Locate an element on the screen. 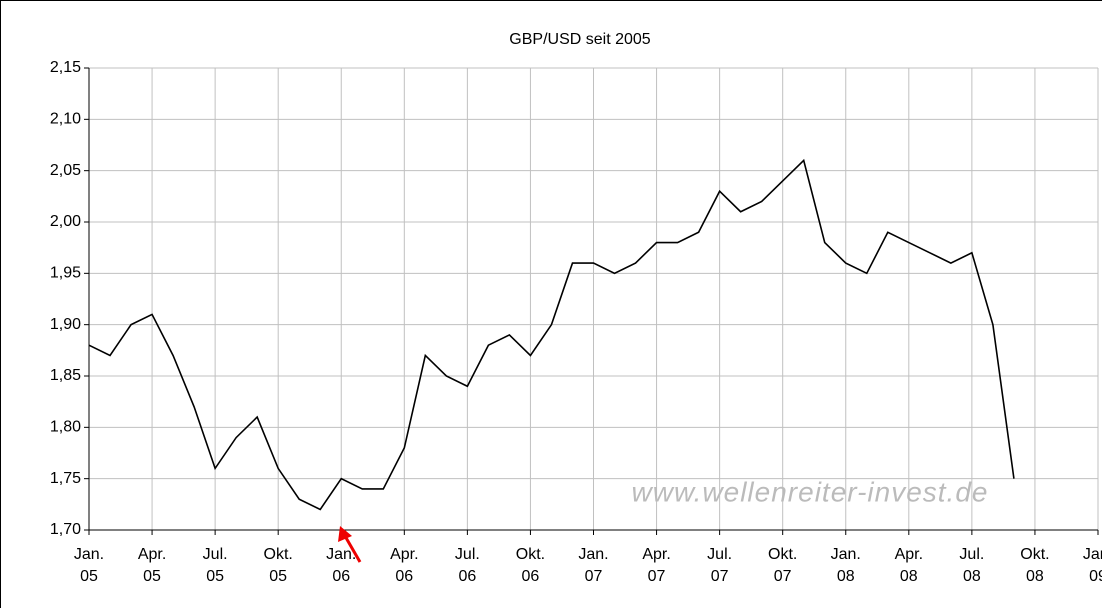 The image size is (1102, 608). x-tick-label: Jan. 06 is located at coordinates (341, 565).